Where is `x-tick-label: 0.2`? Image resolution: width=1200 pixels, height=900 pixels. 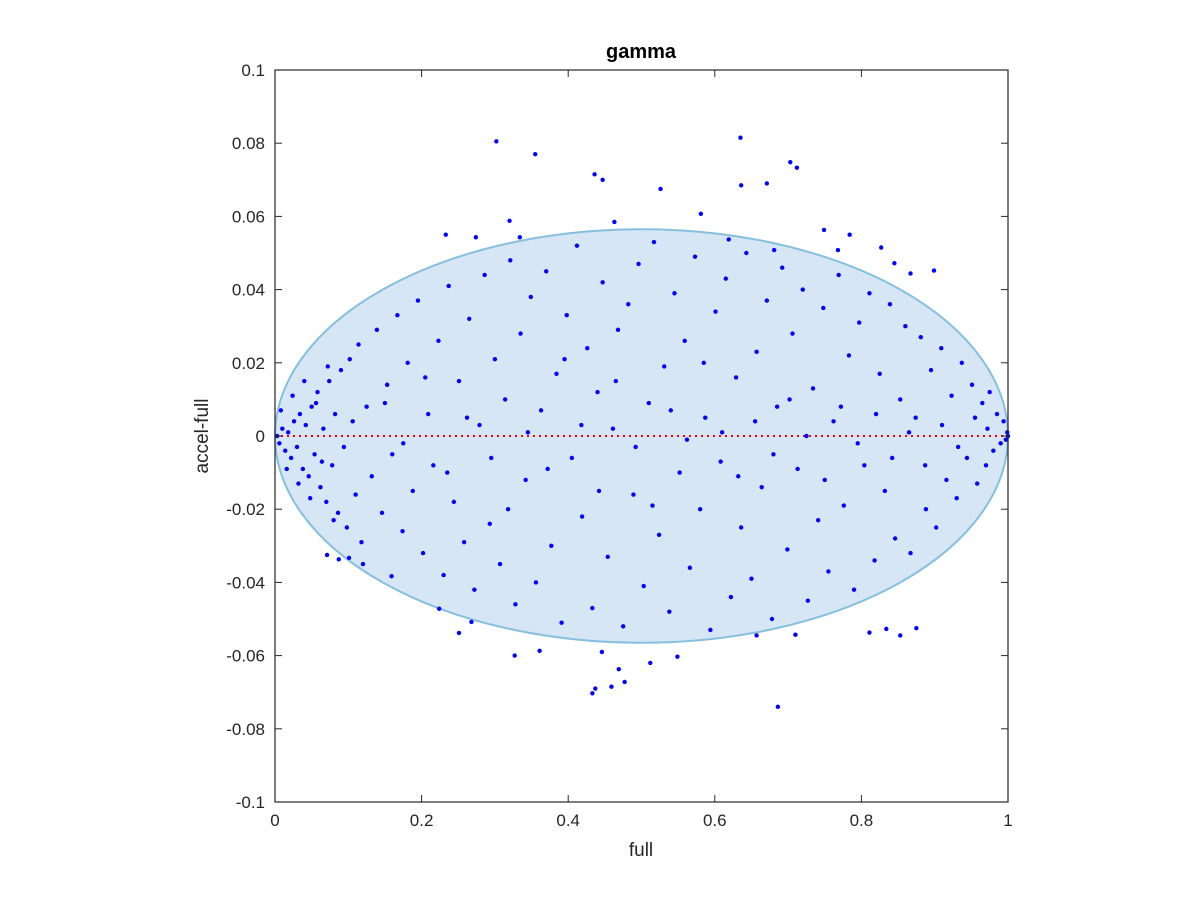
x-tick-label: 0.2 is located at coordinates (422, 820).